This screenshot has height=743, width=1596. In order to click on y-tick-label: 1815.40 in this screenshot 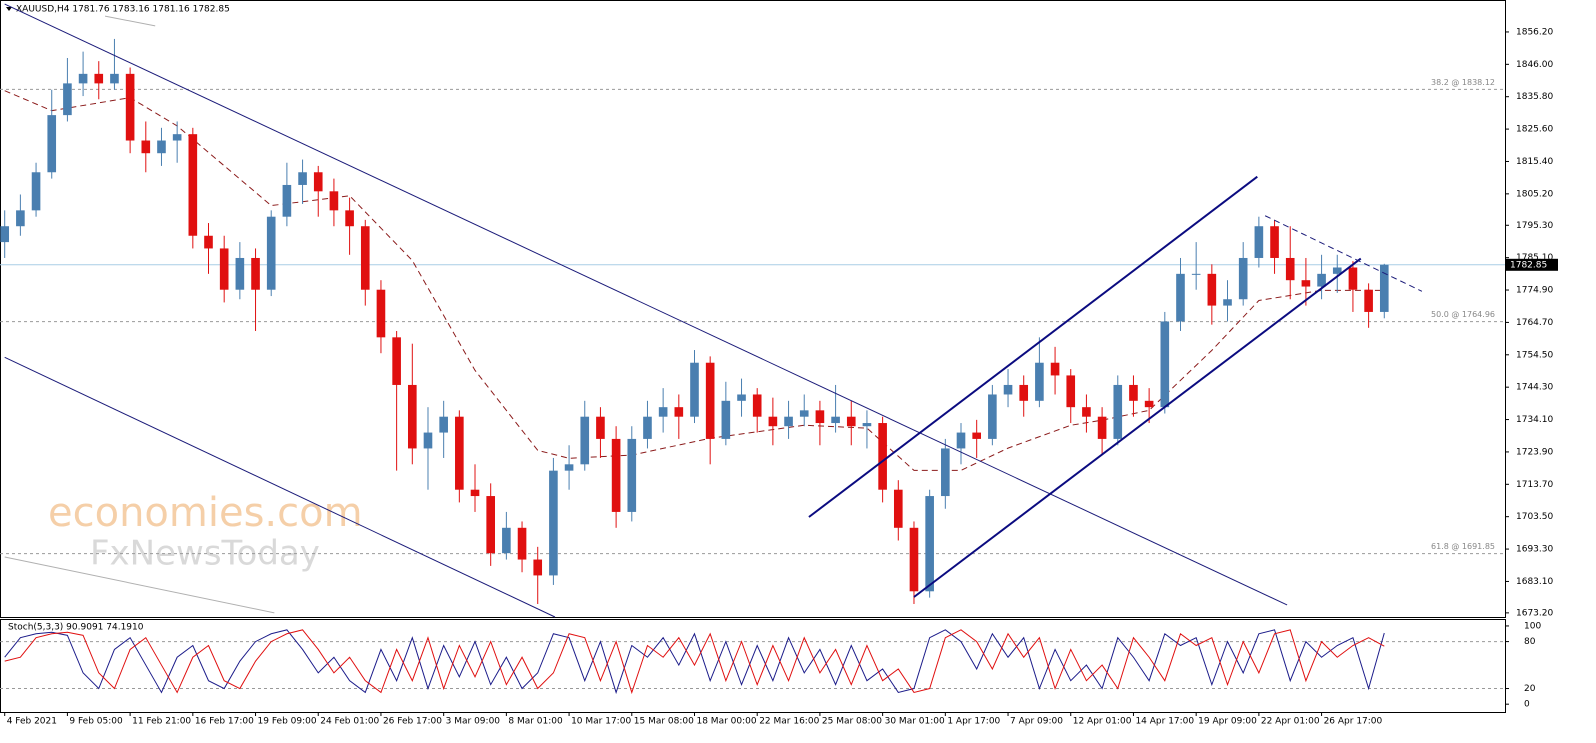, I will do `click(1534, 162)`.